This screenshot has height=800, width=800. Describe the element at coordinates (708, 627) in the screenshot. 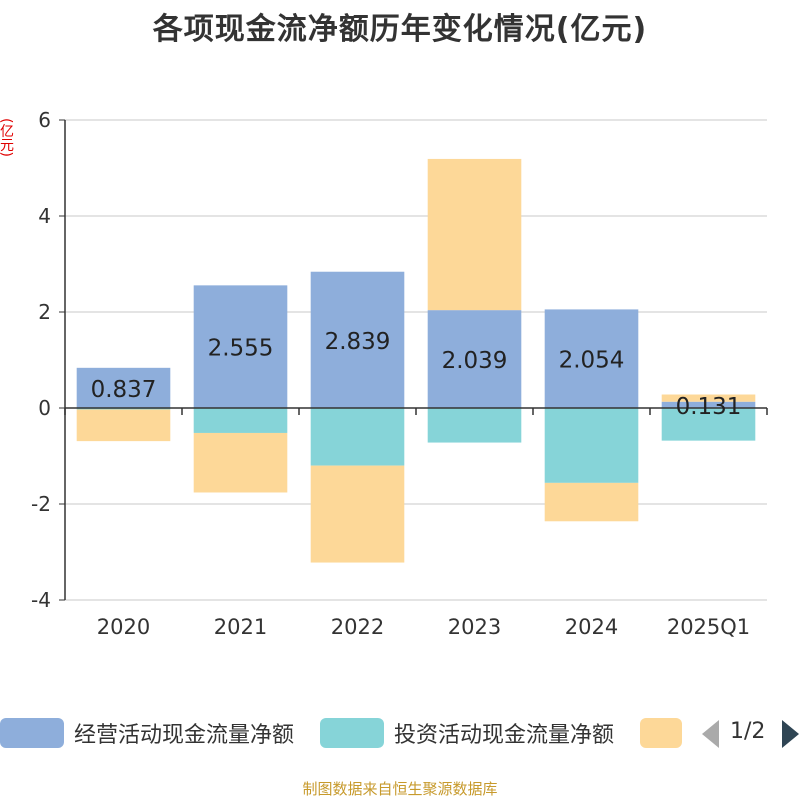

I see `x-tick-label: 2025Q1` at that location.